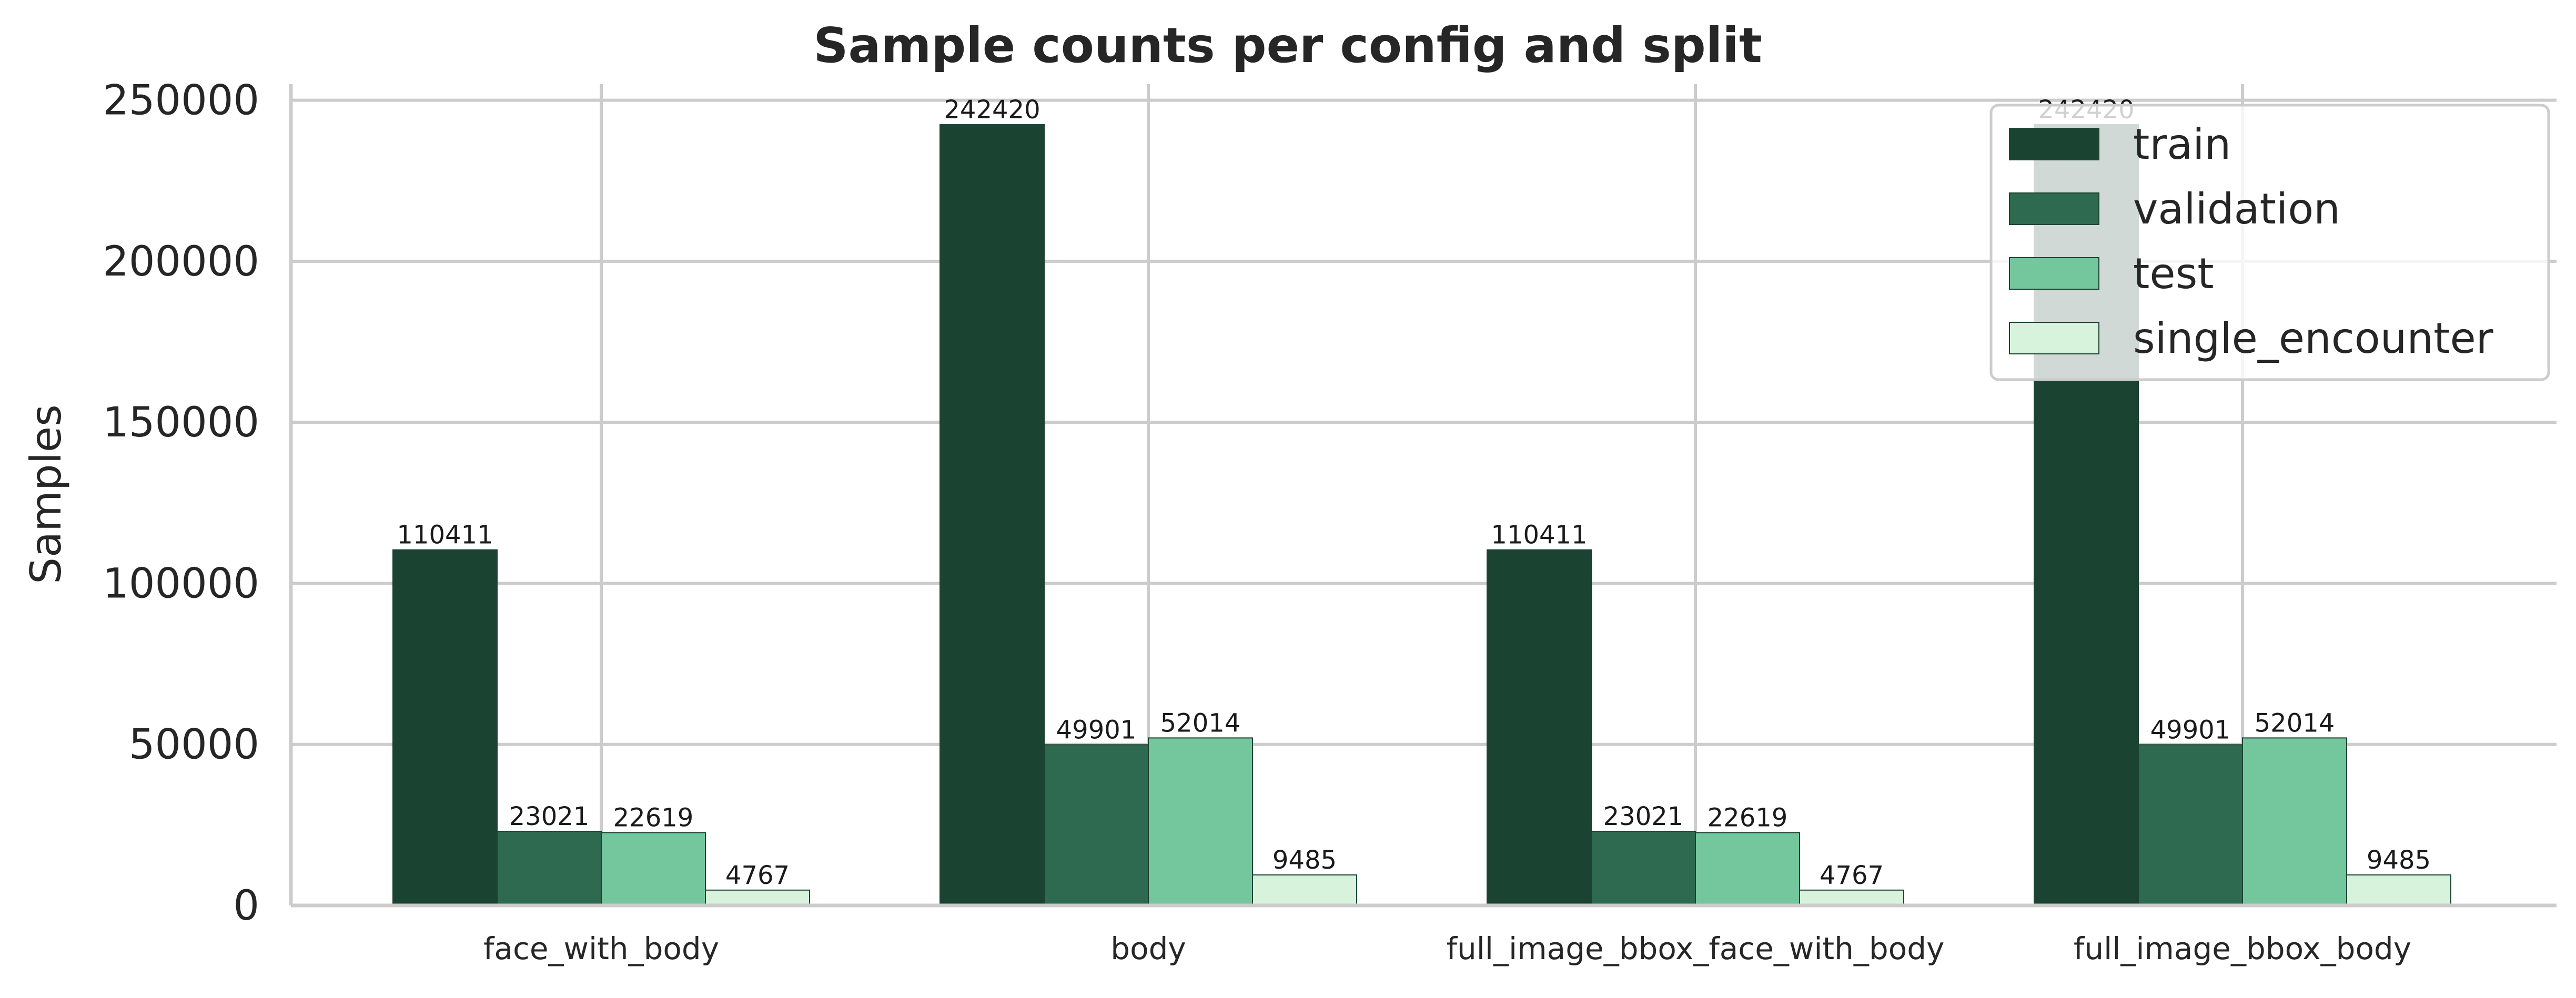 The width and height of the screenshot is (2576, 998). Describe the element at coordinates (181, 584) in the screenshot. I see `y-tick-label: 100000` at that location.